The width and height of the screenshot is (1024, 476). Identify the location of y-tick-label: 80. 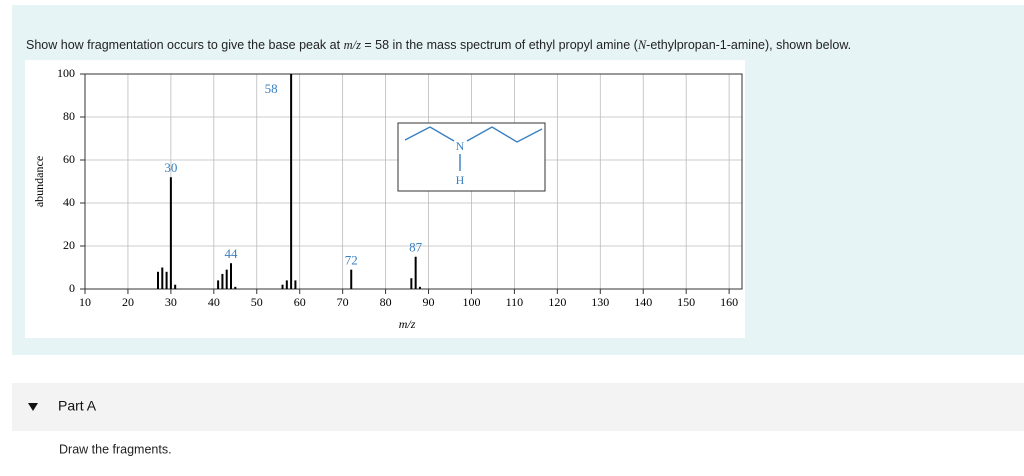
(69, 116).